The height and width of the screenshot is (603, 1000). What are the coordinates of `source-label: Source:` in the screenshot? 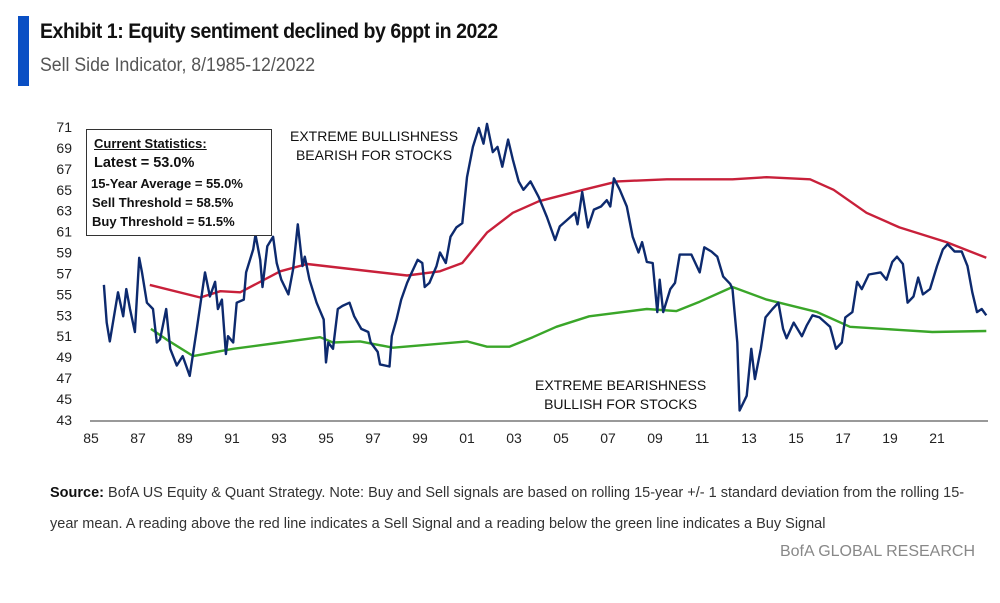 It's located at (77, 493).